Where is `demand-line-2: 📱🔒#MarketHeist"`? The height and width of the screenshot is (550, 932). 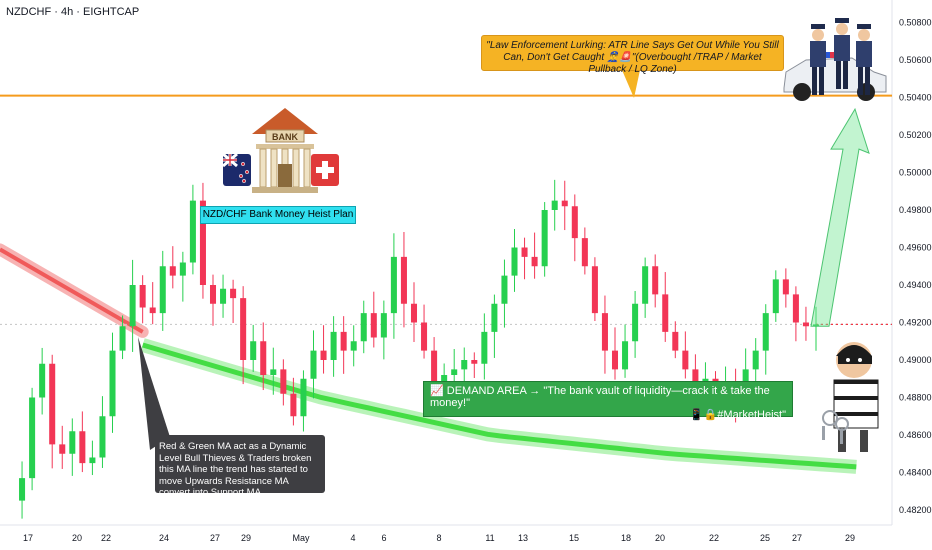
demand-line-2: 📱🔒#MarketHeist" is located at coordinates (737, 415).